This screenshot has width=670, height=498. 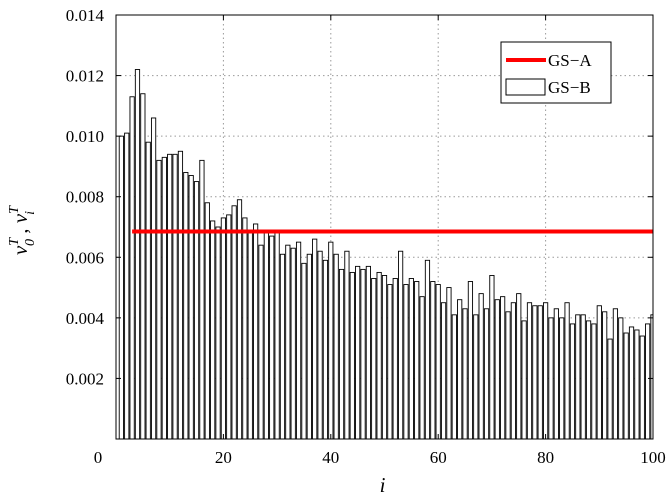 What do you see at coordinates (438, 457) in the screenshot?
I see `x-tick-label: 60` at bounding box center [438, 457].